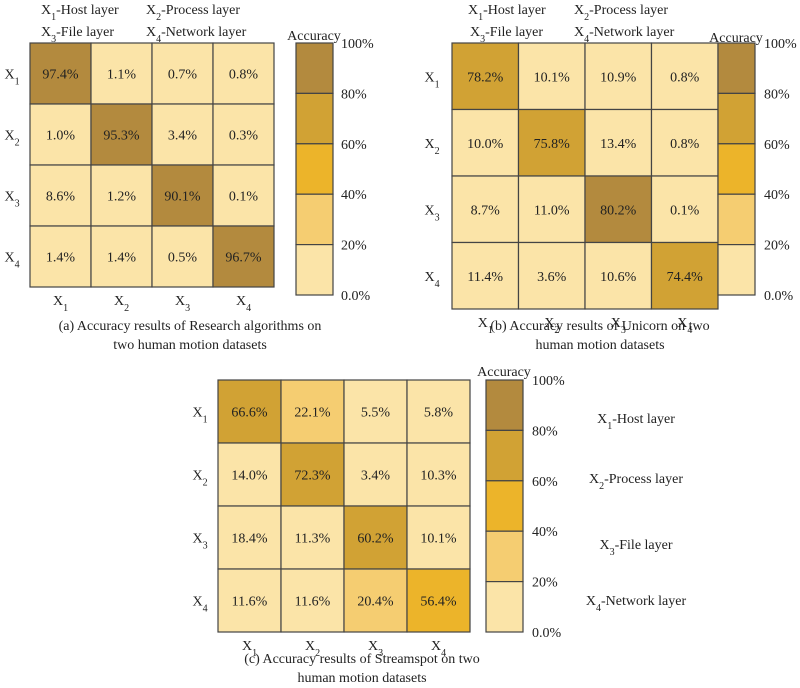 The image size is (800, 688). I want to click on cell-value-label: 8.7%, so click(486, 210).